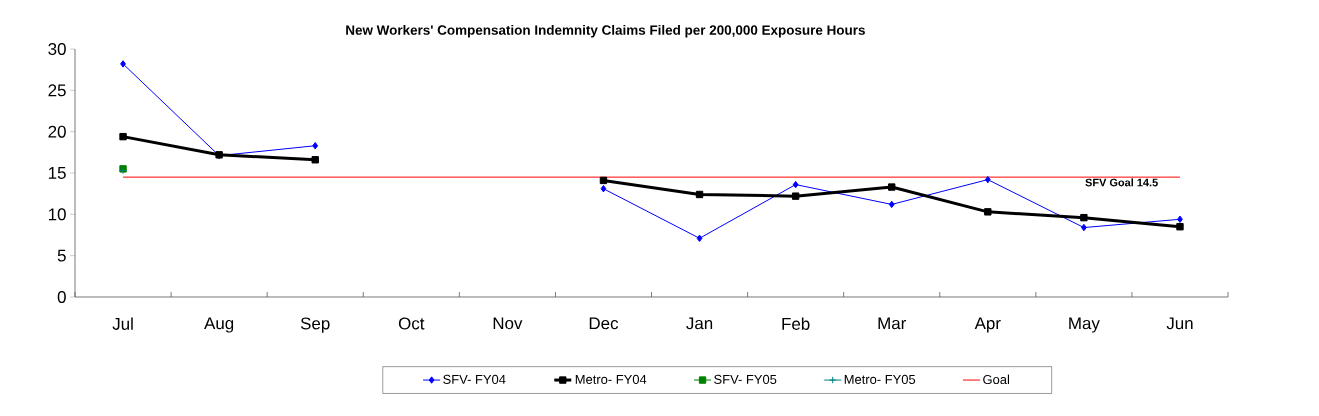 Image resolution: width=1319 pixels, height=416 pixels. Describe the element at coordinates (605, 31) in the screenshot. I see `chart-title: New Workers' Compensation Indemnity Claims Filed per 200,000 Exposure Hours` at that location.